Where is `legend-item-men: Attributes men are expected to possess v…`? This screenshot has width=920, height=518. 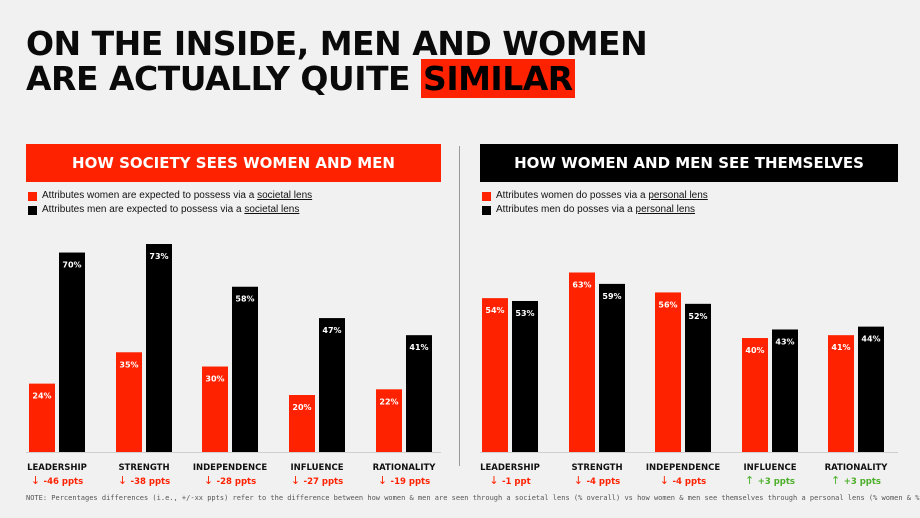
legend-item-men: Attributes men are expected to possess v… is located at coordinates (170, 210).